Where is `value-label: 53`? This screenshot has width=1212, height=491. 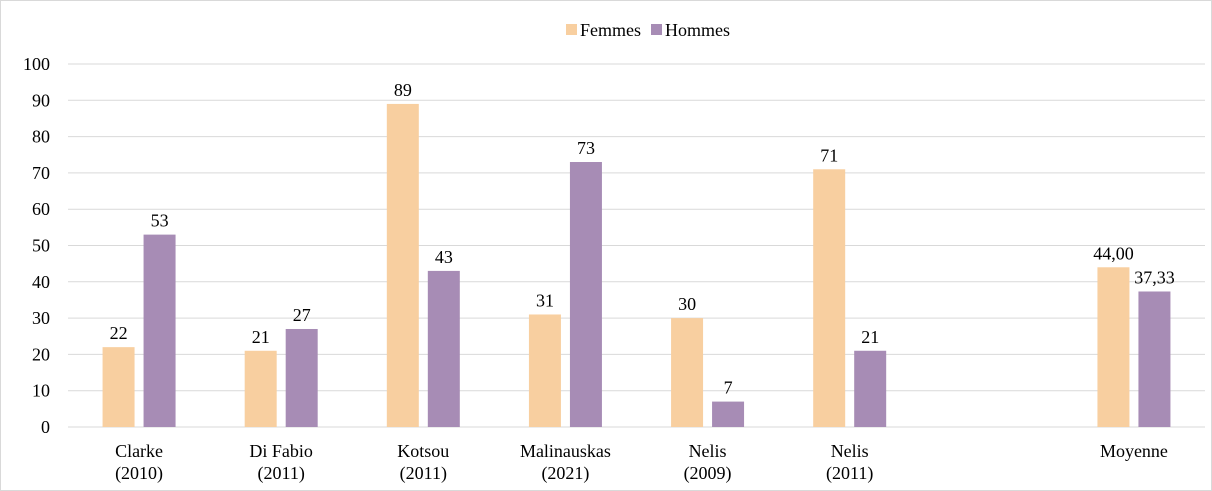 value-label: 53 is located at coordinates (160, 221).